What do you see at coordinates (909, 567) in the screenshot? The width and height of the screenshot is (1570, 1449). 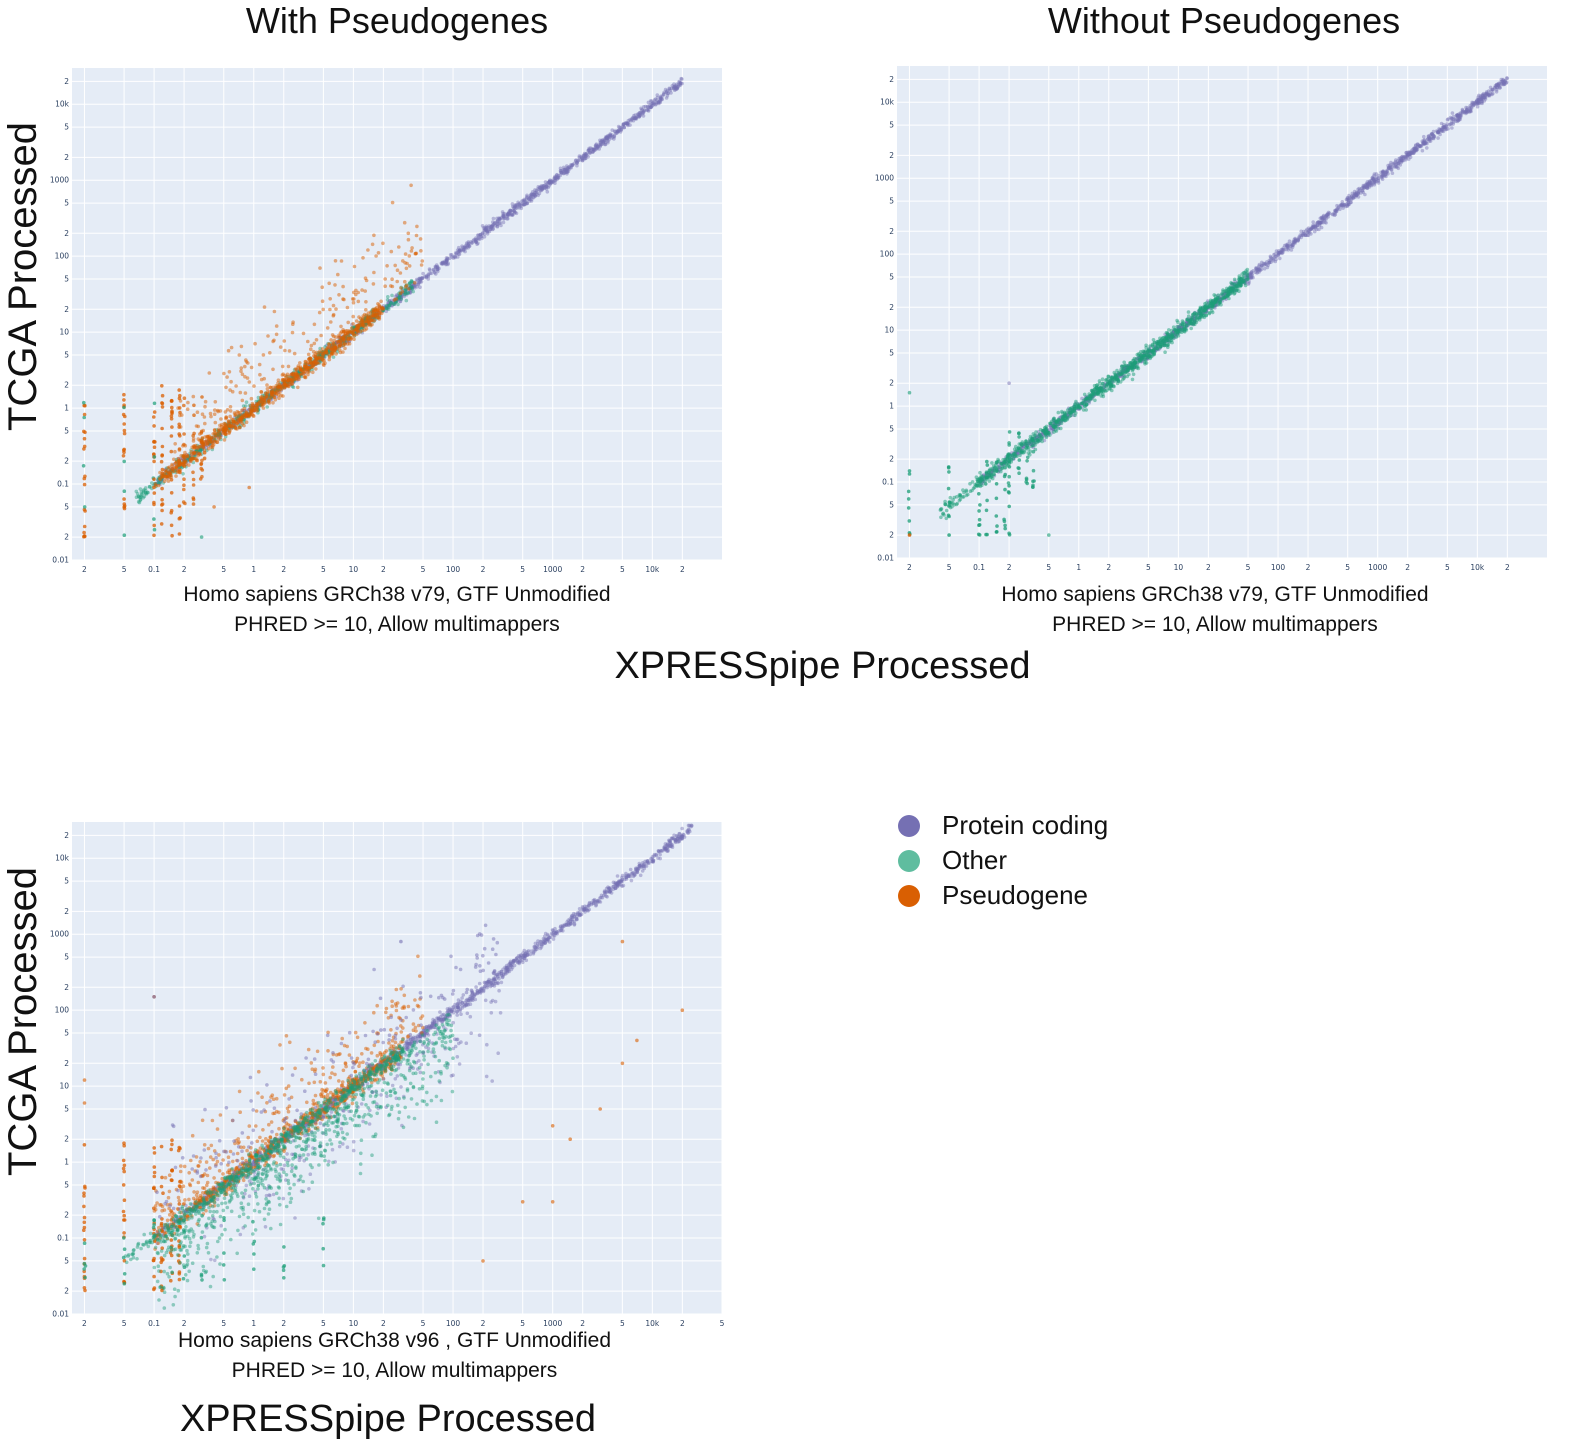 I see `x-tick-label: 2` at bounding box center [909, 567].